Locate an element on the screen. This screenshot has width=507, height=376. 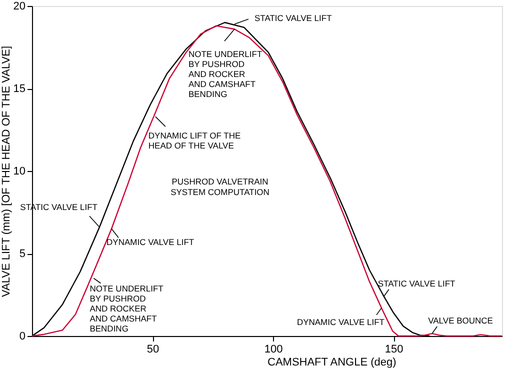
y-tick-label: 15 is located at coordinates (19, 89).